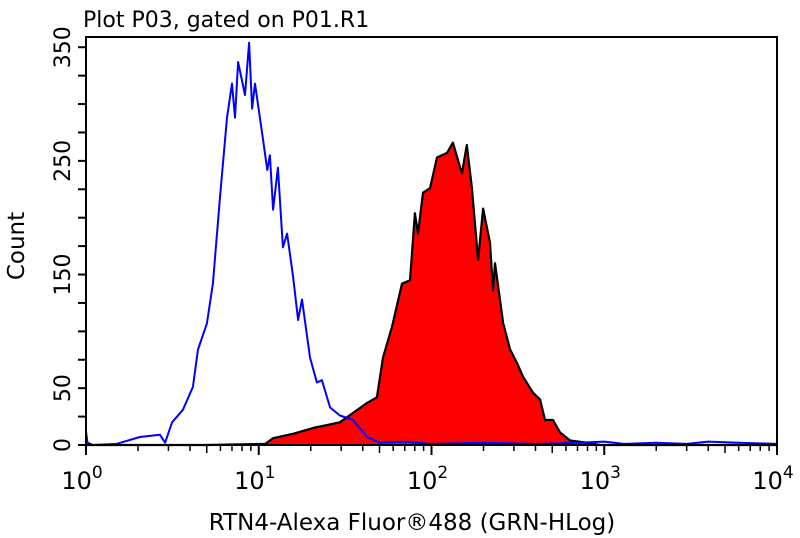  Describe the element at coordinates (17, 246) in the screenshot. I see `y-axis-label: Count` at that location.